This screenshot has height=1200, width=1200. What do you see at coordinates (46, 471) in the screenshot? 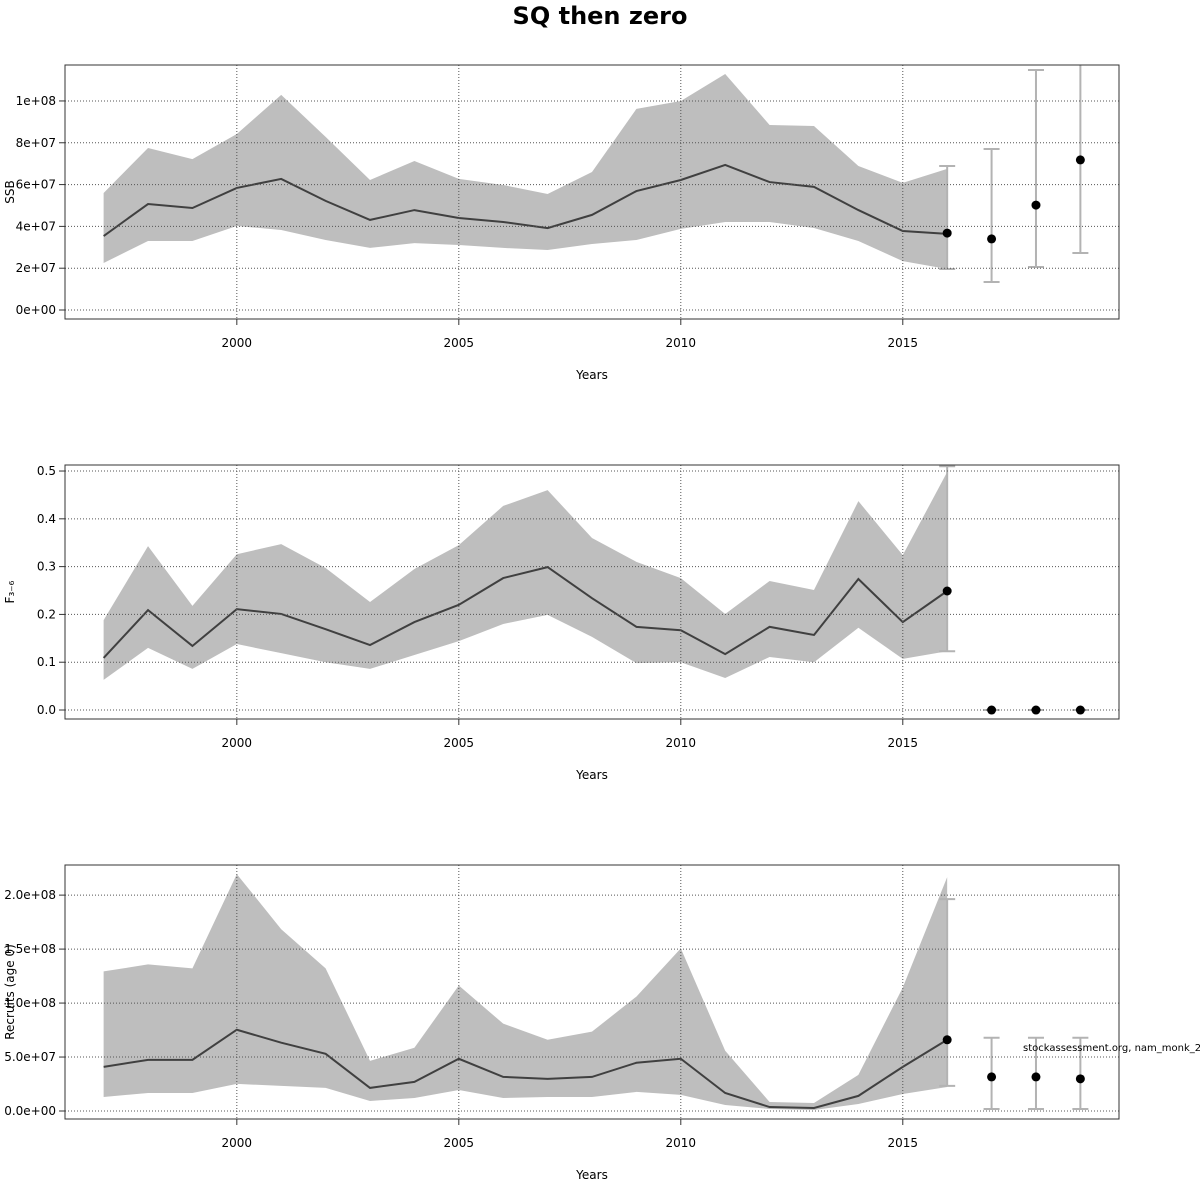
I see `y-tick-label: 0.5` at bounding box center [46, 471].